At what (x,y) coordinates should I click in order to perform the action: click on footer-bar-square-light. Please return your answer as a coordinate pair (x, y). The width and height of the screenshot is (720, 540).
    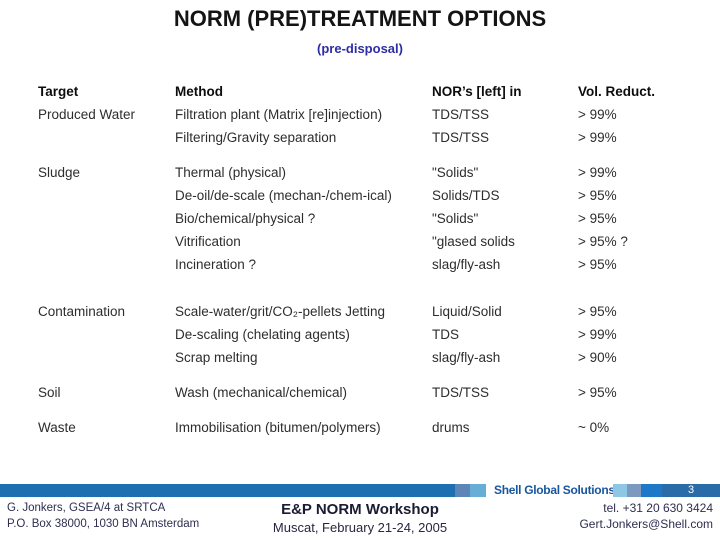
    Looking at the image, I should click on (478, 490).